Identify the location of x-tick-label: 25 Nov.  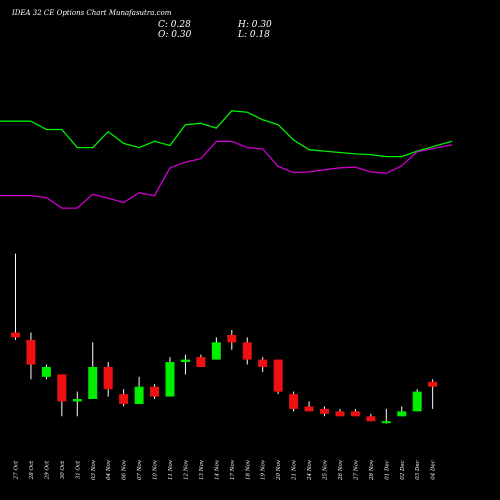
(326, 470).